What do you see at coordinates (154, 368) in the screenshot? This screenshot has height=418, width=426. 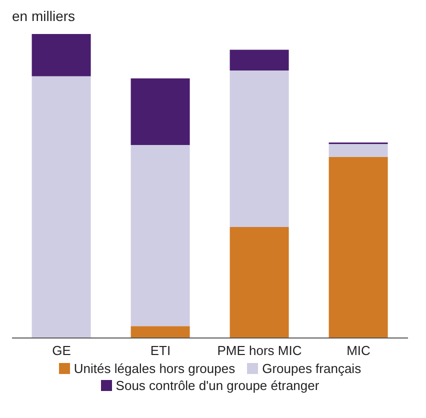 I see `legend-label: Unités légales hors groupes` at bounding box center [154, 368].